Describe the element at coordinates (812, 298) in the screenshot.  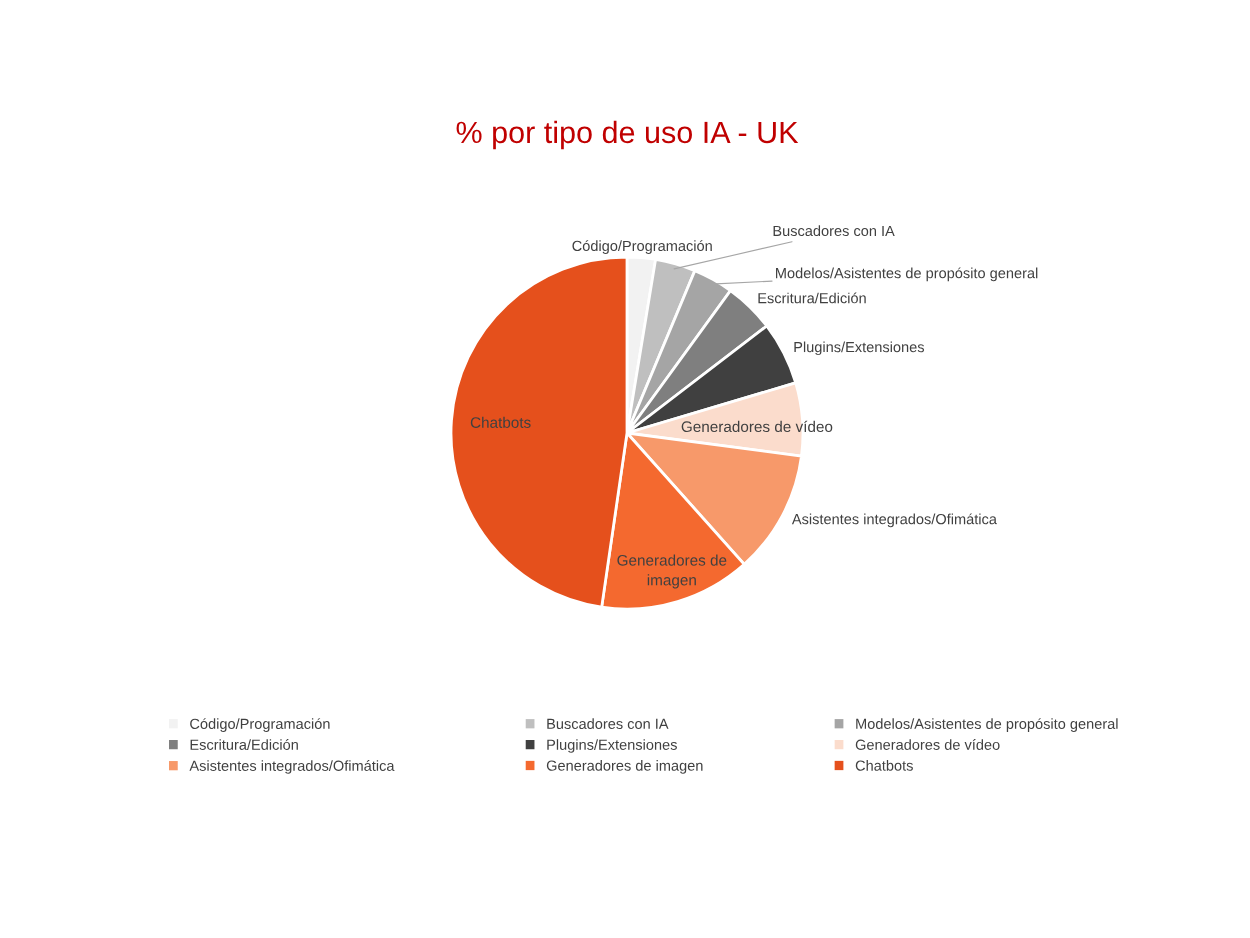
I see `category-label: Escritura/Edición` at that location.